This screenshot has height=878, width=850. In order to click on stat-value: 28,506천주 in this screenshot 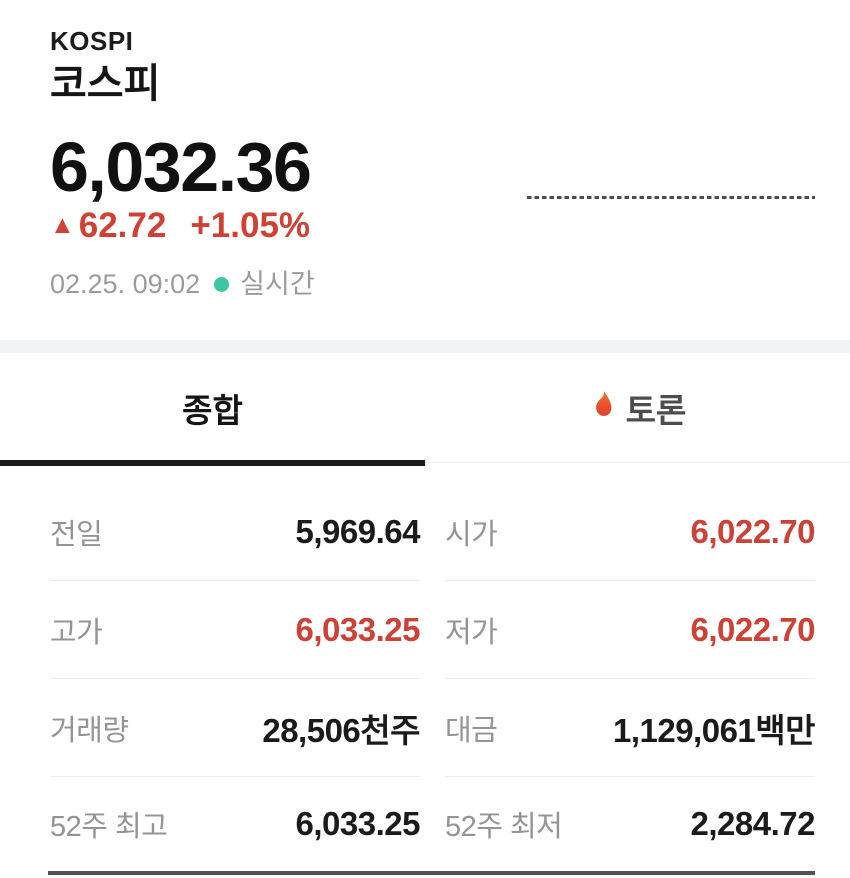, I will do `click(341, 730)`.